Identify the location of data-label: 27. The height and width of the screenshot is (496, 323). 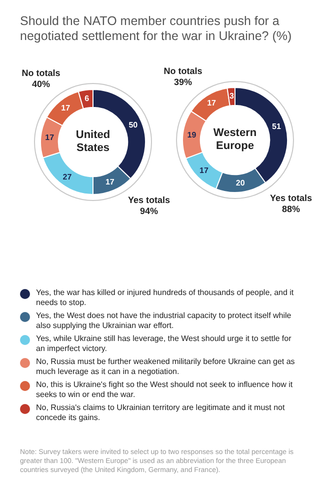
(67, 177).